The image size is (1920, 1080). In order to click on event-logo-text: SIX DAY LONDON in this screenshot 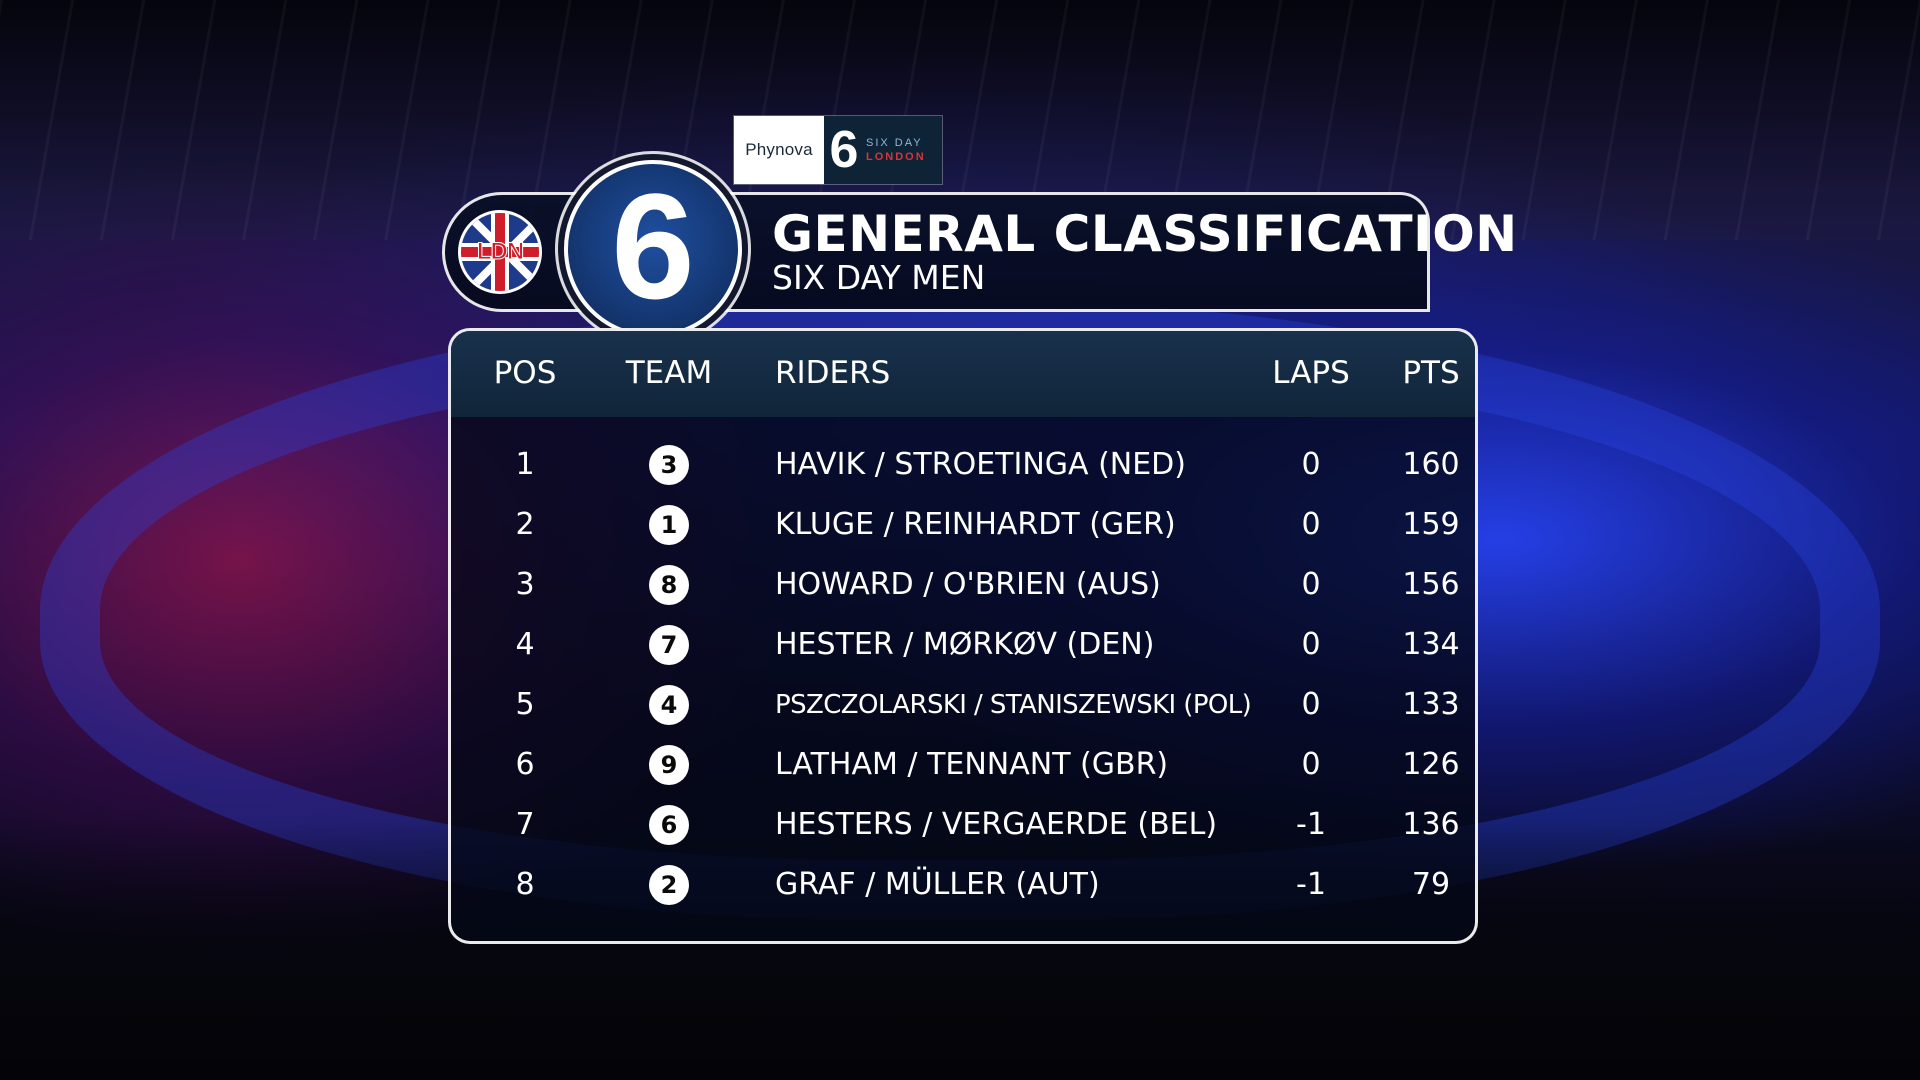, I will do `click(896, 150)`.